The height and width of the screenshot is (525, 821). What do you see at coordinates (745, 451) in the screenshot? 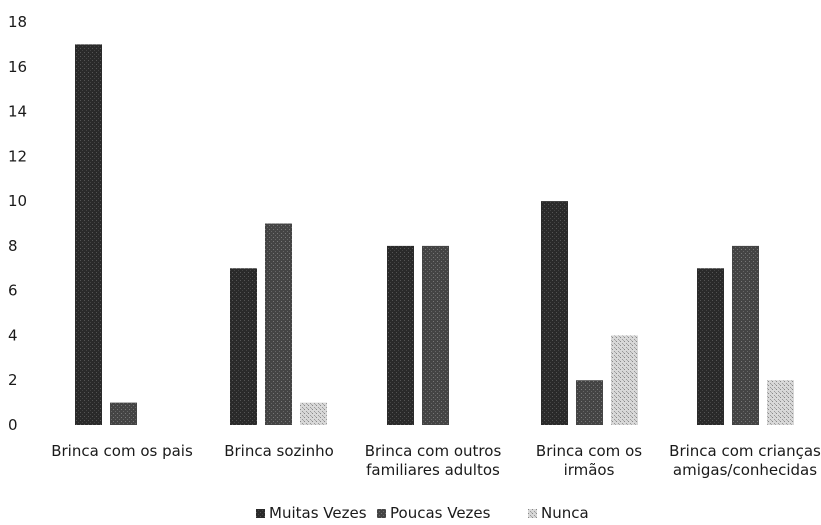
I see `category-label: Brinca com crianças` at bounding box center [745, 451].